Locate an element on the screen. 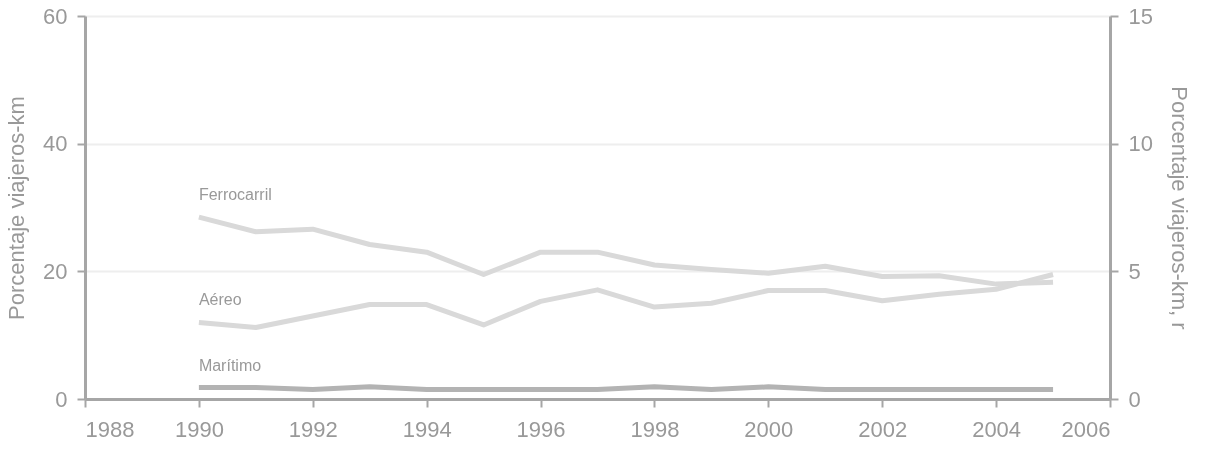 This screenshot has height=455, width=1205. x-tick-label: 2000 is located at coordinates (769, 429).